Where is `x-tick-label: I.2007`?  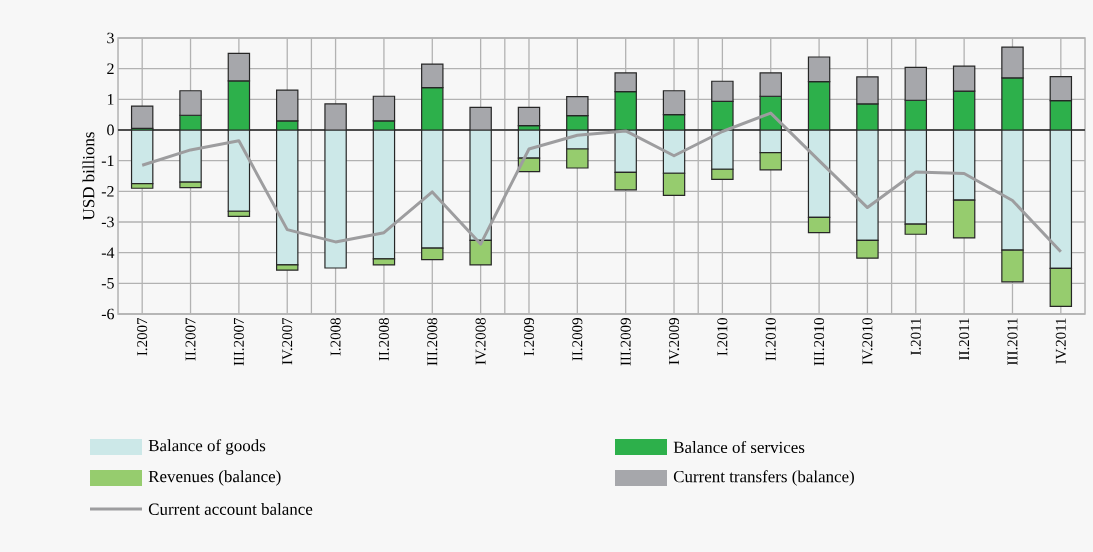
x-tick-label: I.2007 is located at coordinates (142, 336).